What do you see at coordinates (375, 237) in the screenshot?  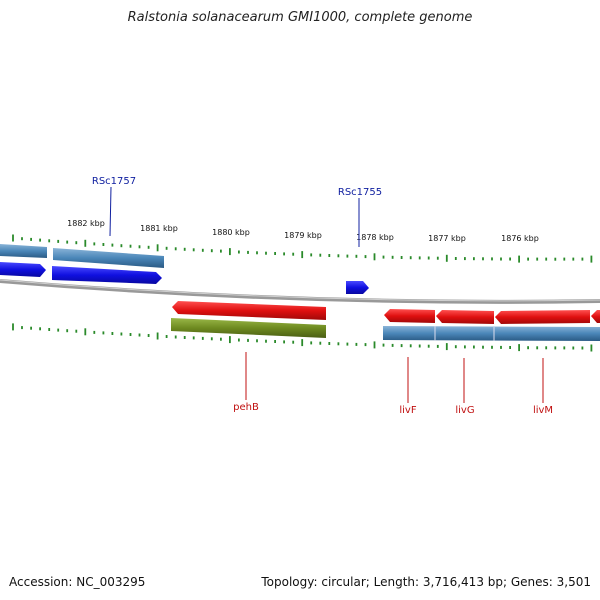 I see `kbp-label: 1878 kbp` at bounding box center [375, 237].